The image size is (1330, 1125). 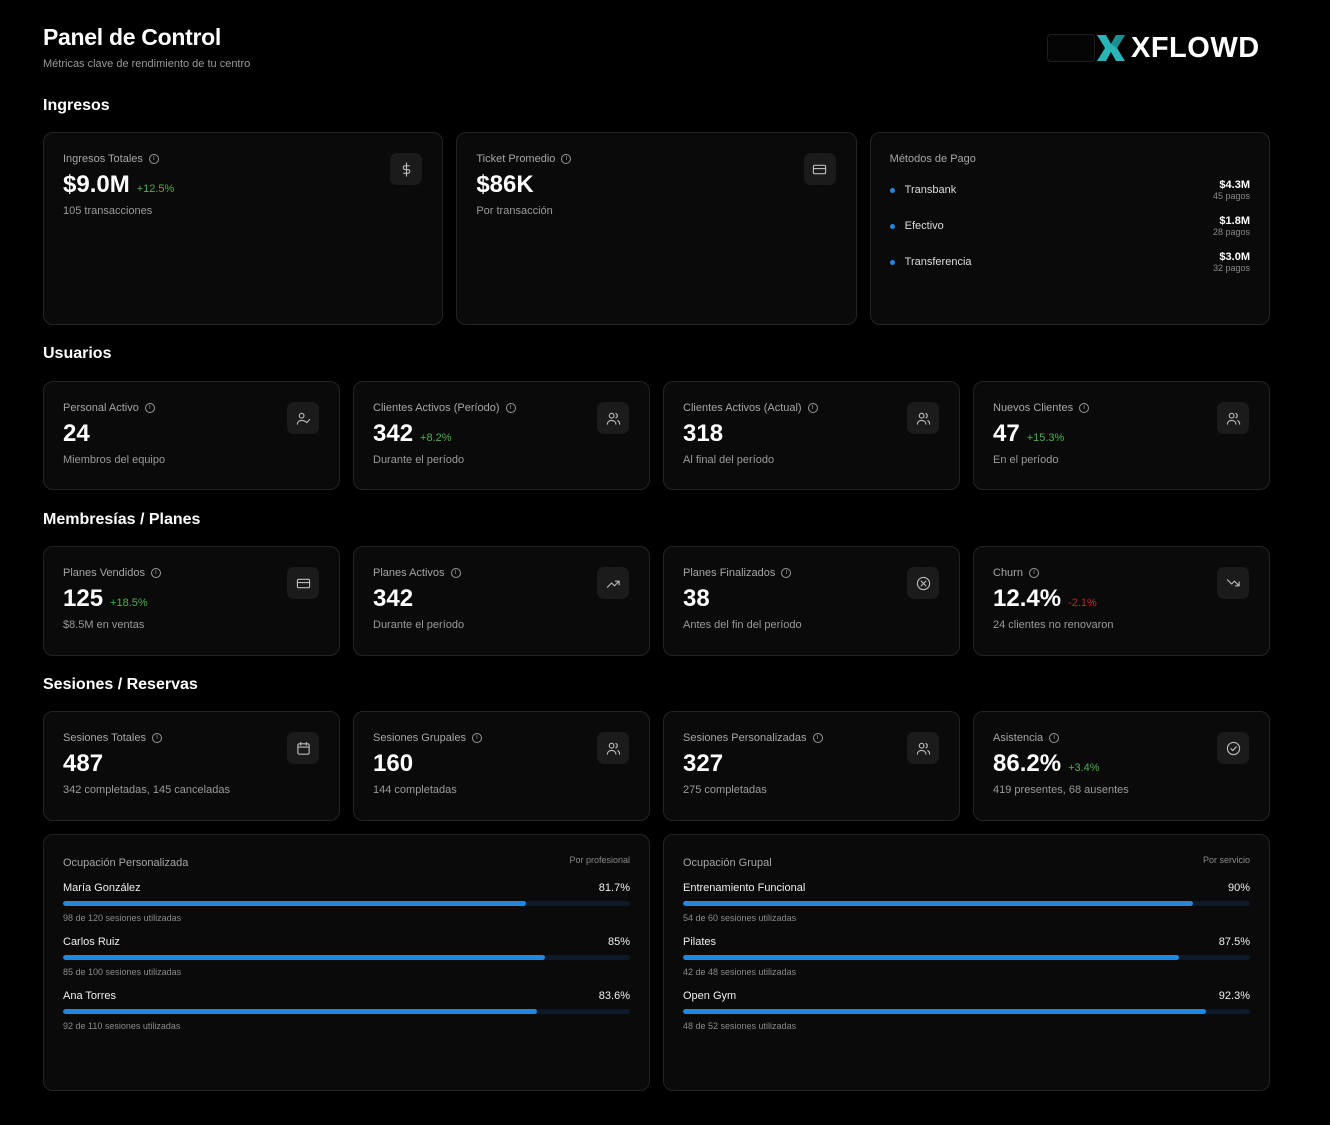 What do you see at coordinates (1033, 408) in the screenshot?
I see `metric-label: Nuevos Clientes` at bounding box center [1033, 408].